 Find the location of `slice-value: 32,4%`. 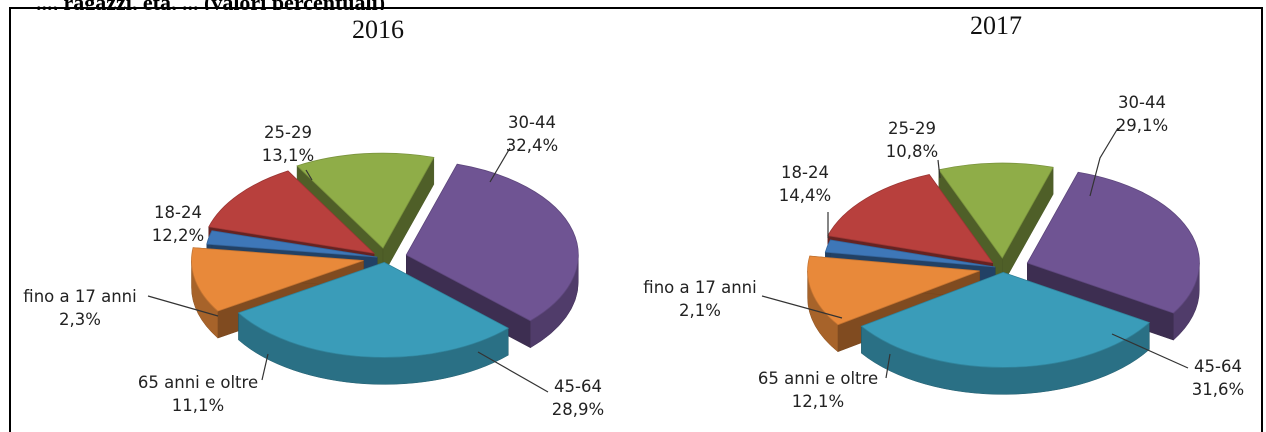

slice-value: 32,4% is located at coordinates (532, 145).